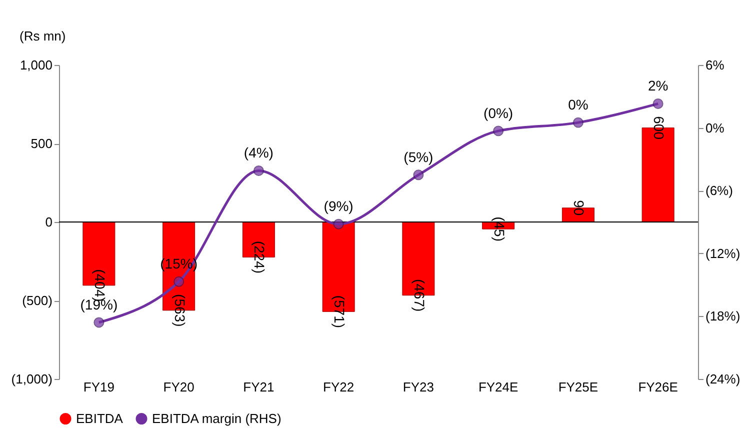 This screenshot has height=432, width=750. I want to click on data-label: 0%, so click(578, 104).